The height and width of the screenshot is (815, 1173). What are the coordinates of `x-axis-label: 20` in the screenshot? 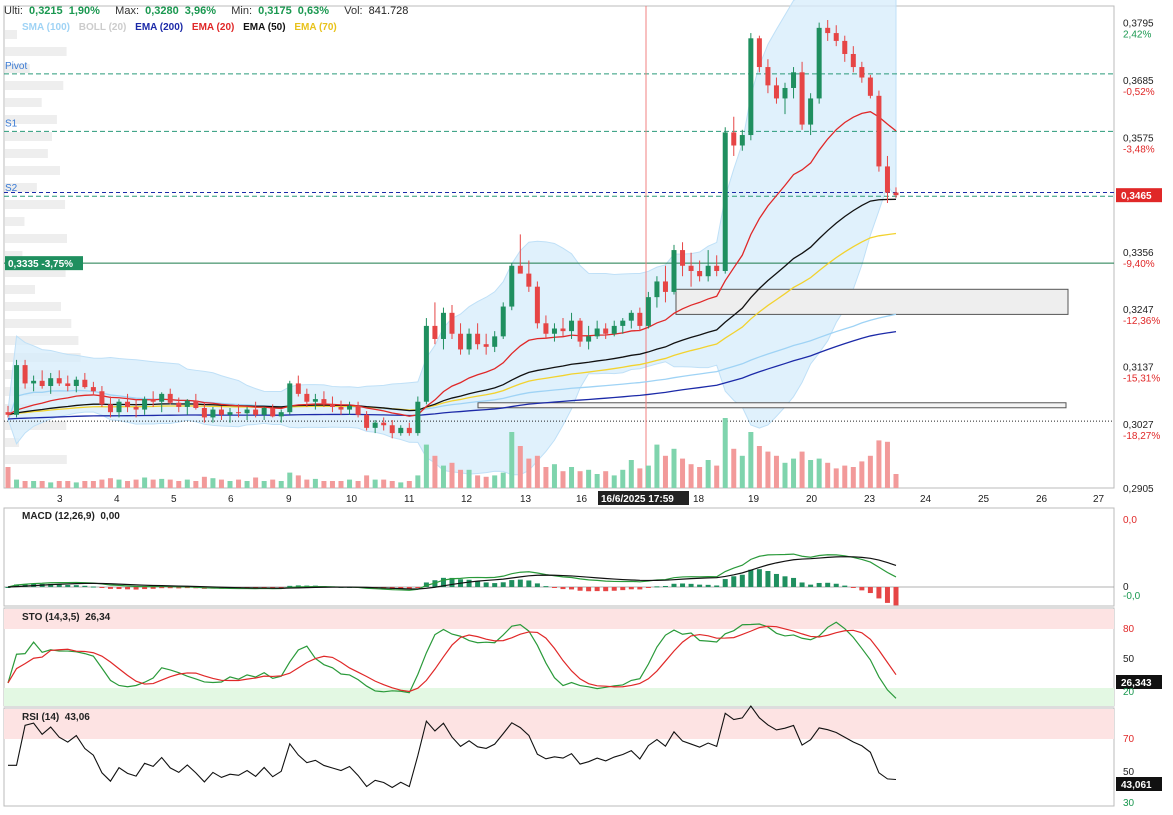 It's located at (812, 499).